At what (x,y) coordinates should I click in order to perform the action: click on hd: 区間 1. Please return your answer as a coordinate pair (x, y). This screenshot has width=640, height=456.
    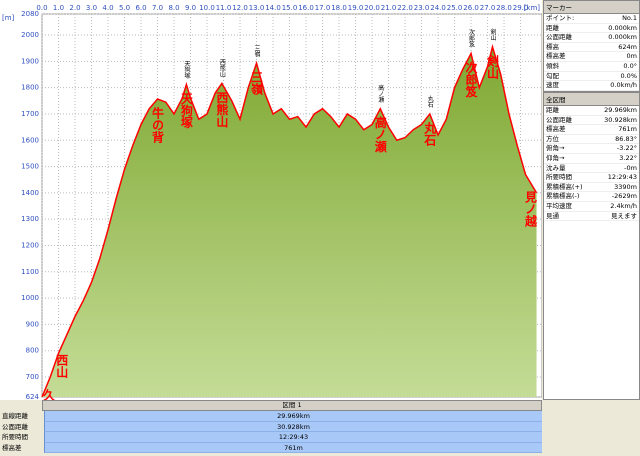
    Looking at the image, I should click on (292, 405).